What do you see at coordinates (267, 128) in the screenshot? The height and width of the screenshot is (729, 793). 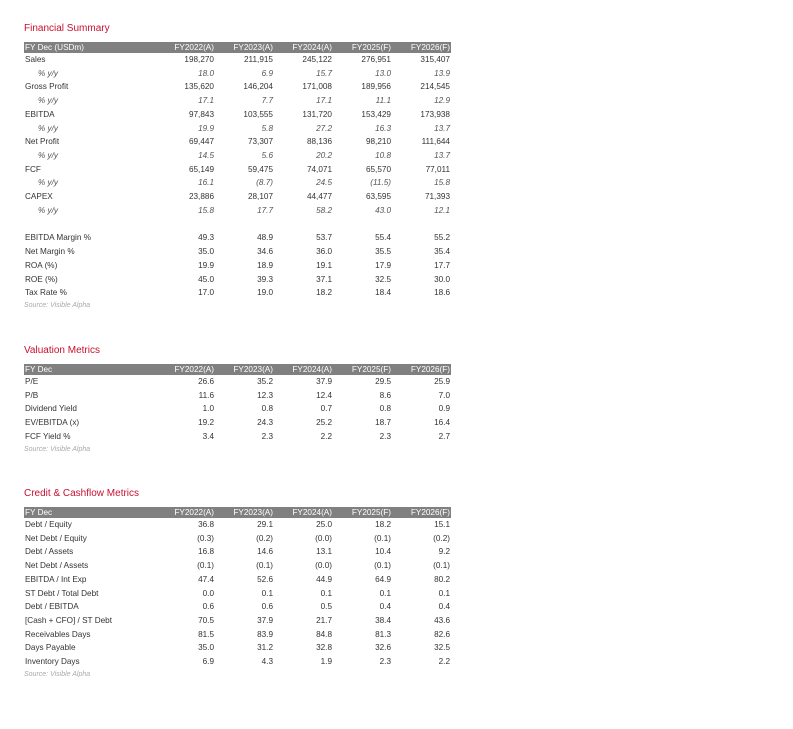 I see `value-cell: 5.8` at bounding box center [267, 128].